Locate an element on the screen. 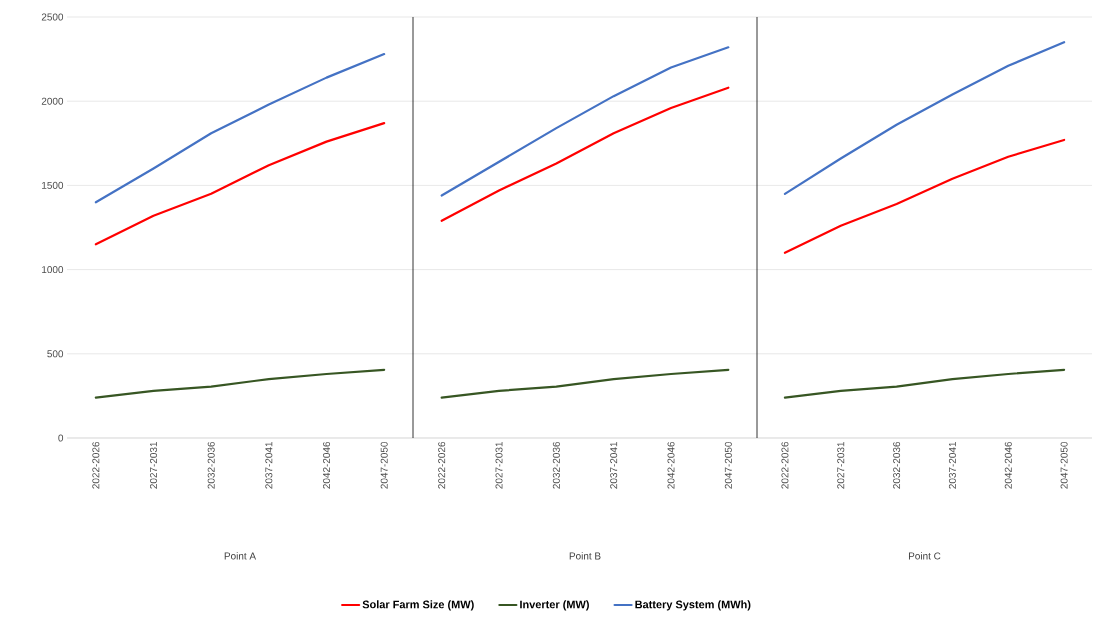 The height and width of the screenshot is (620, 1094). x-axis-title: Point B is located at coordinates (585, 556).